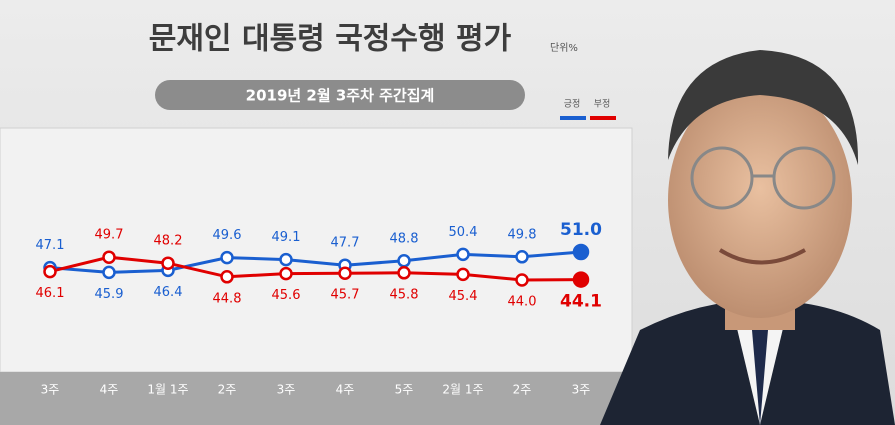  Describe the element at coordinates (572, 104) in the screenshot. I see `legend-label: 긍정` at that location.